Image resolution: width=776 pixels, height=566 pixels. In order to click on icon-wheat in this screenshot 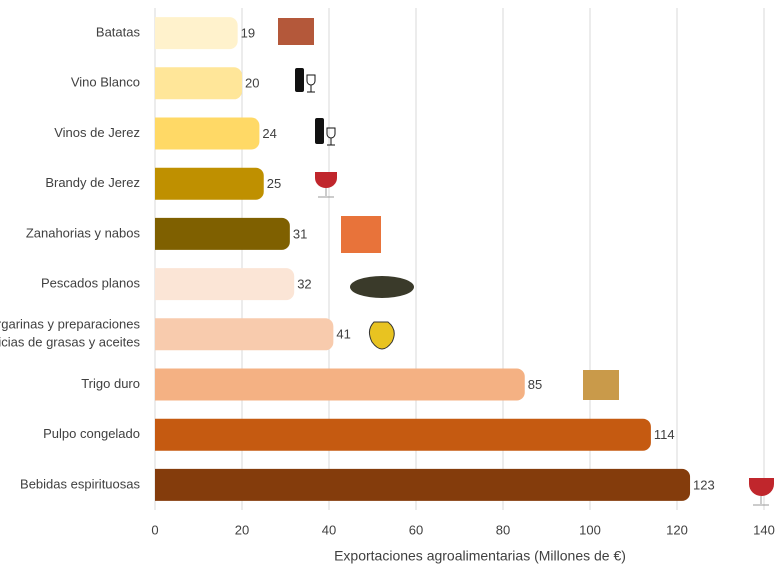, I will do `click(601, 385)`.